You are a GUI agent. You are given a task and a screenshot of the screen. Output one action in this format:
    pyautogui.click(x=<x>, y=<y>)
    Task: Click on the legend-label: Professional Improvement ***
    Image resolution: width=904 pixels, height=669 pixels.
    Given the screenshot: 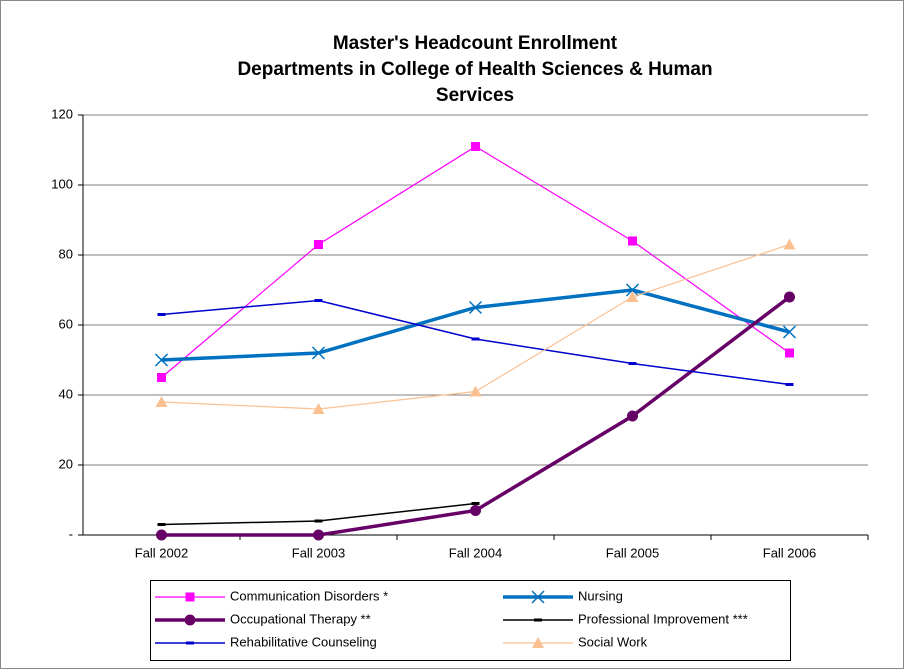 What is the action you would take?
    pyautogui.click(x=663, y=618)
    